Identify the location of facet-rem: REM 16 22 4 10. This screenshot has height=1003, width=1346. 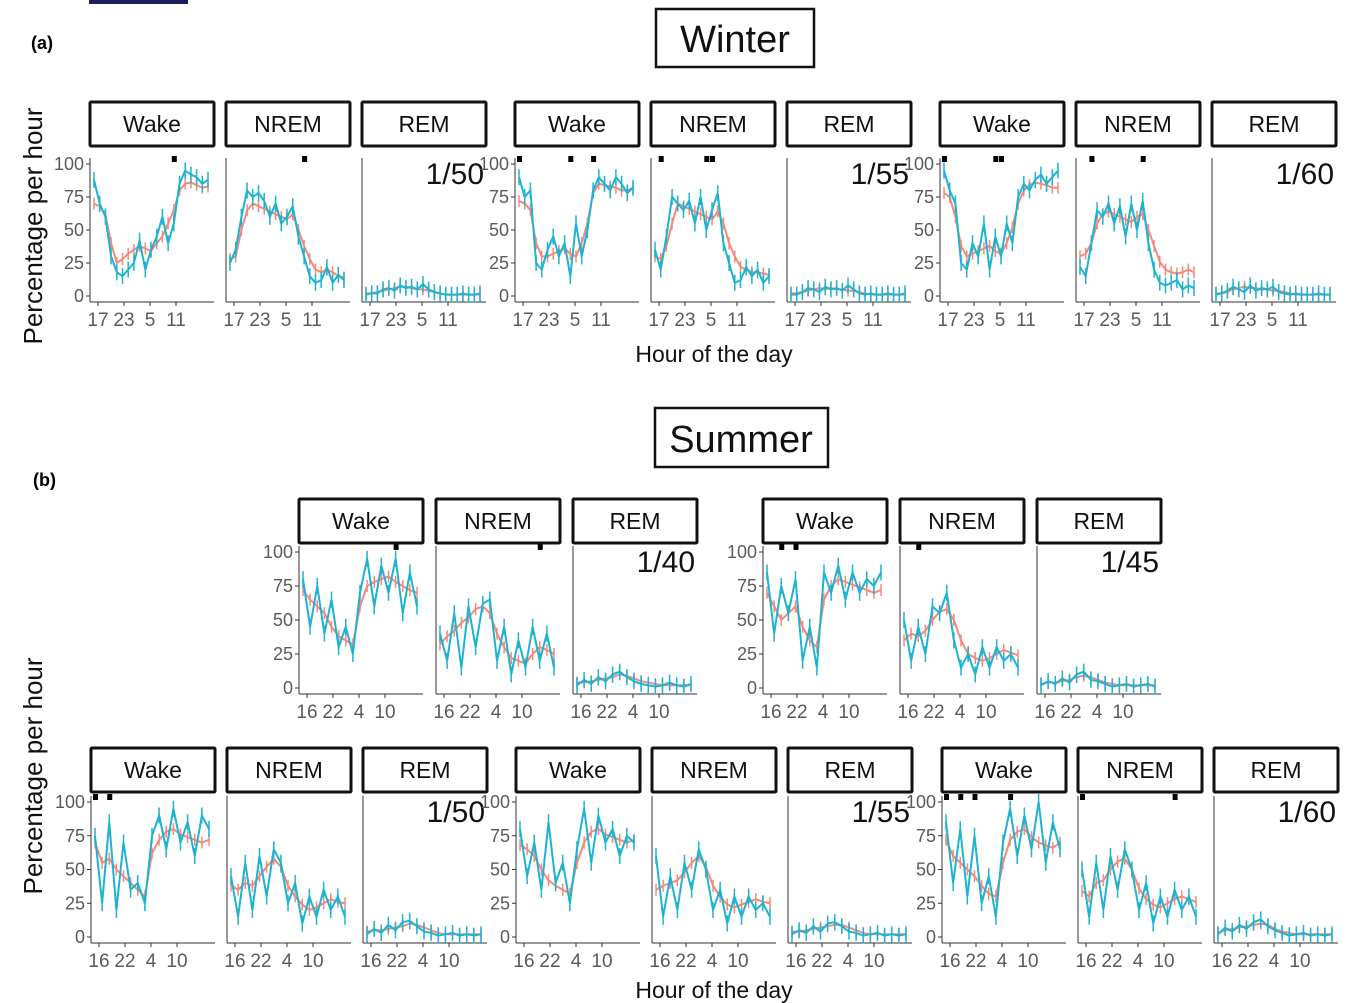
(1275, 859).